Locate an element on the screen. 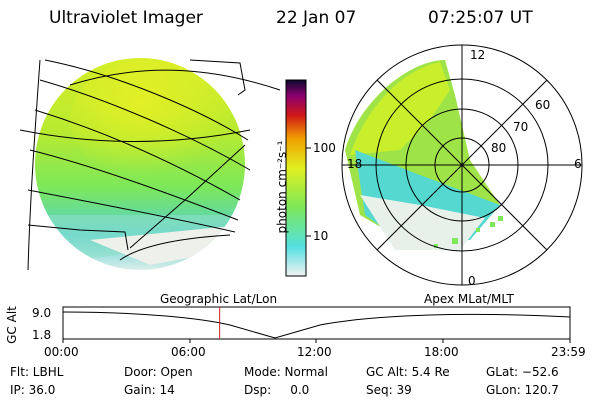  info-dsp: Dsp: 0.0 is located at coordinates (277, 390).